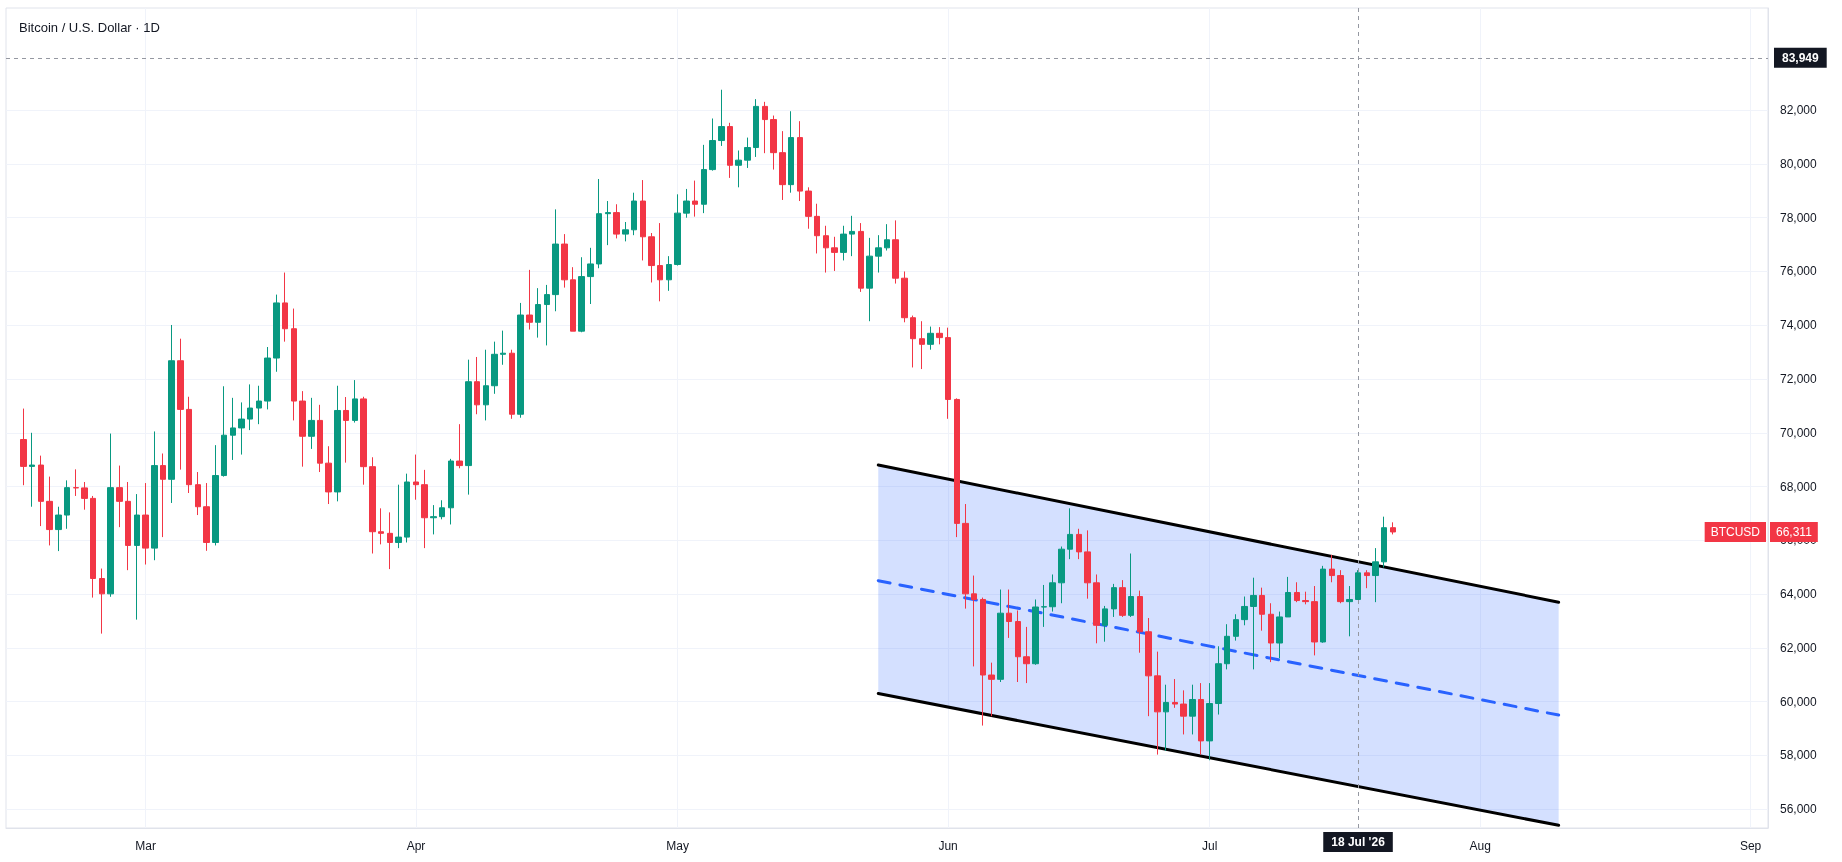 This screenshot has width=1842, height=862. I want to click on x-tick-label: May, so click(677, 846).